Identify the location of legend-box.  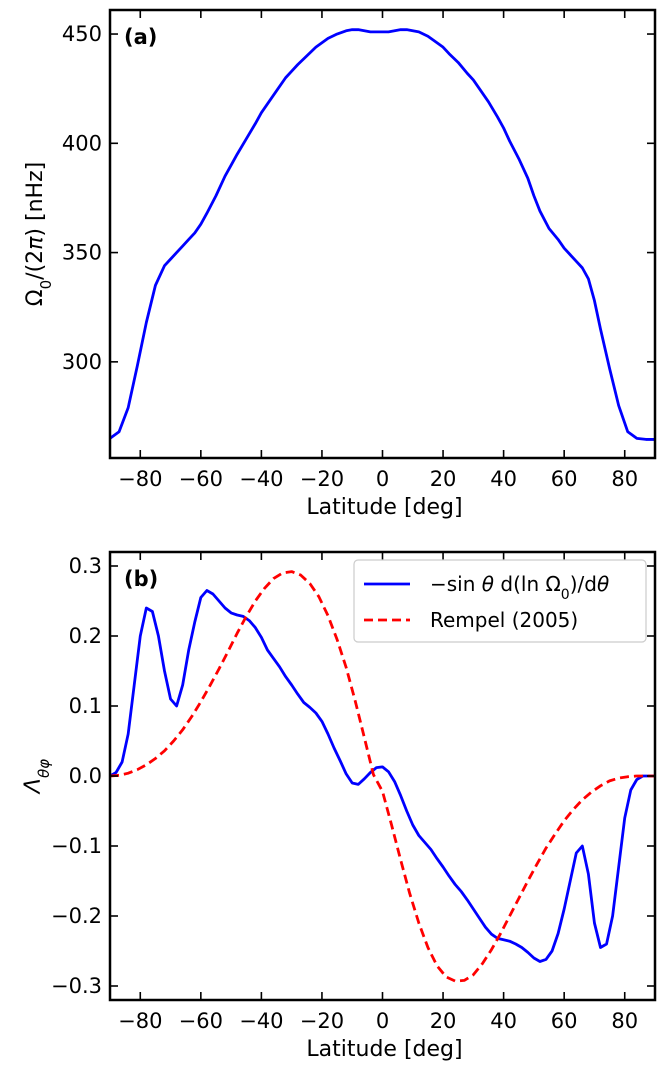
(500, 601).